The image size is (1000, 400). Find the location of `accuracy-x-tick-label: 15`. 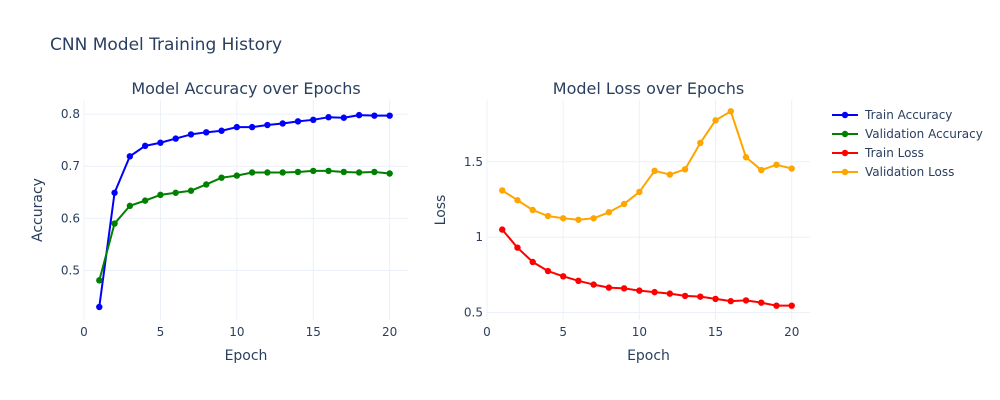

accuracy-x-tick-label: 15 is located at coordinates (313, 332).